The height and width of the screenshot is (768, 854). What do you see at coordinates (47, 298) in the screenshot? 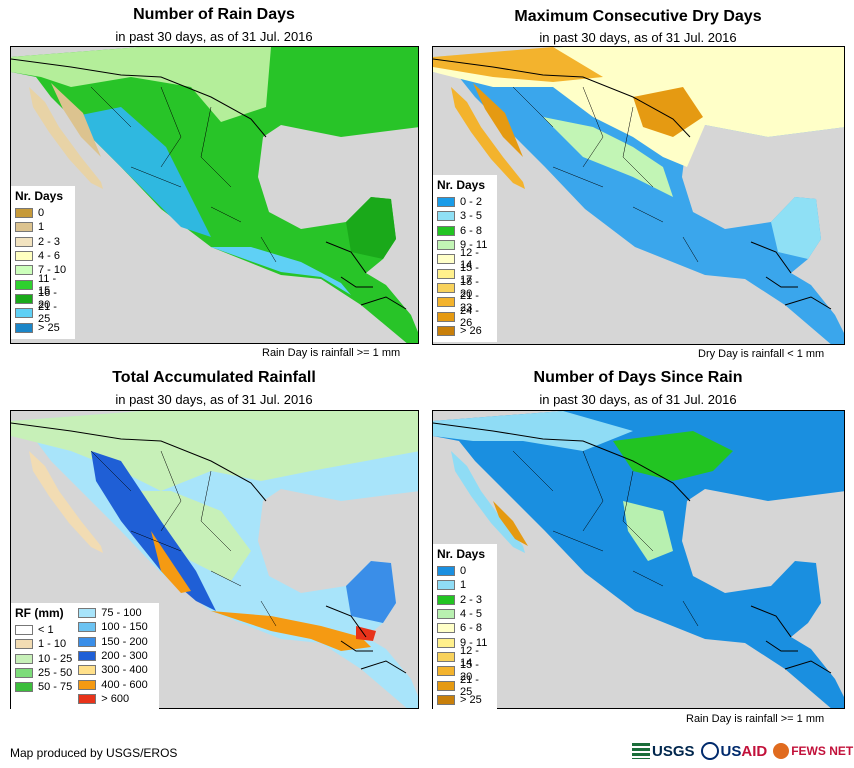
I see `legend-label: 16 - 20` at bounding box center [47, 298].